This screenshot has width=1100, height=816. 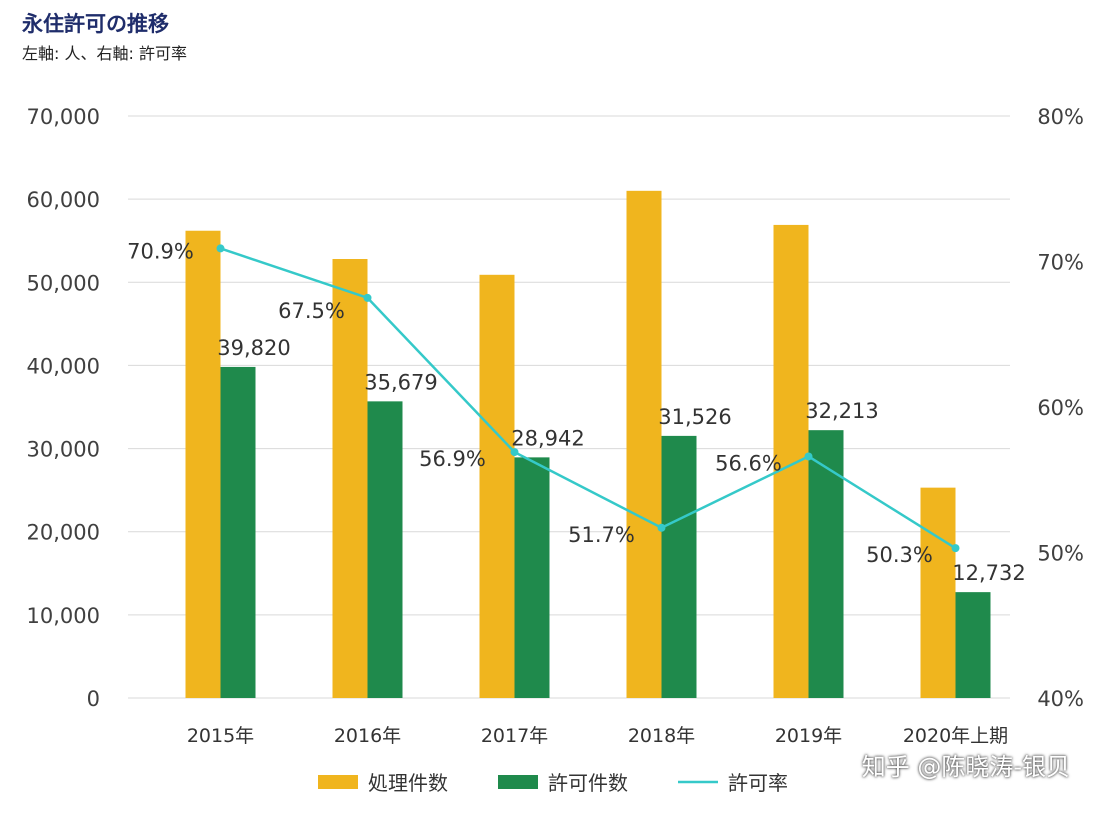 What do you see at coordinates (63, 117) in the screenshot?
I see `y-left-tick-label: 70,000` at bounding box center [63, 117].